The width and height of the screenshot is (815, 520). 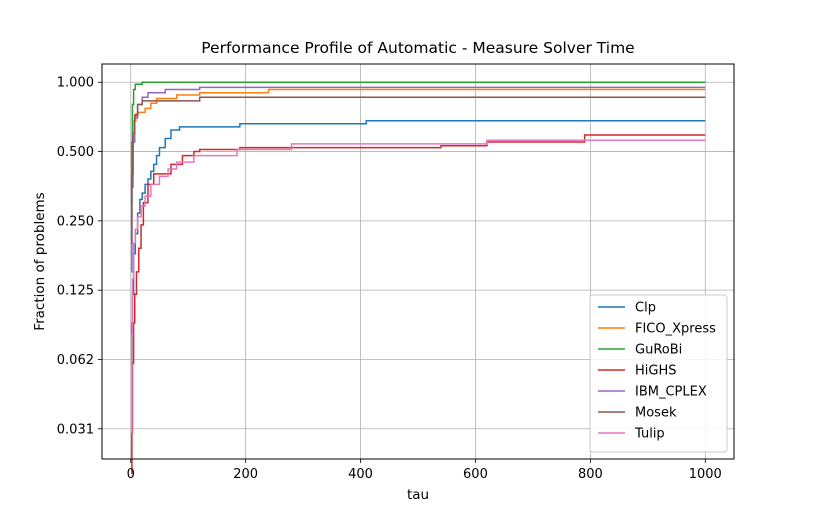 What do you see at coordinates (658, 350) in the screenshot?
I see `legend-label-gurobi: GuRoBi` at bounding box center [658, 350].